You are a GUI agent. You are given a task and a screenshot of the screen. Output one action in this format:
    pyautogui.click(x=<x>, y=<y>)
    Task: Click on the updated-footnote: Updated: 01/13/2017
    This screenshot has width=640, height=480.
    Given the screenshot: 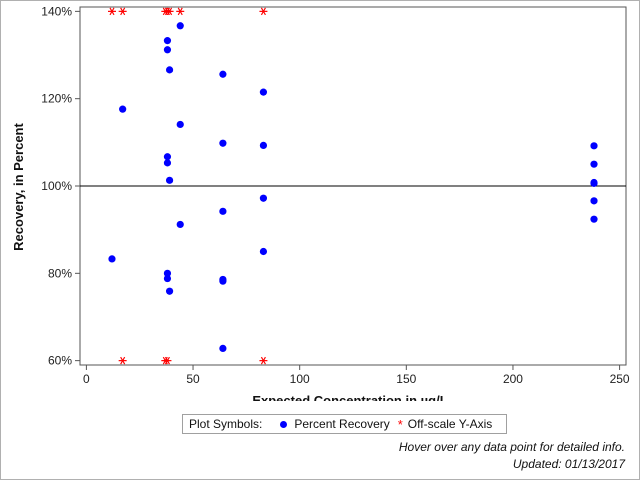 What is the action you would take?
    pyautogui.click(x=568, y=464)
    